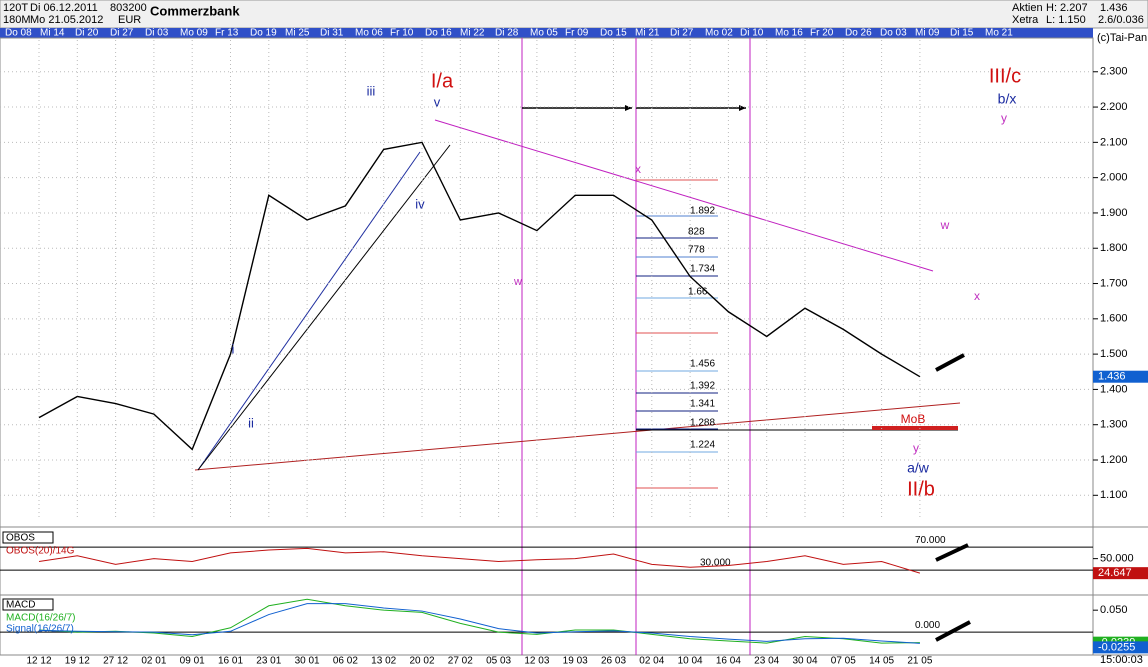  Describe the element at coordinates (702, 404) in the screenshot. I see `annotation: 1.341` at that location.